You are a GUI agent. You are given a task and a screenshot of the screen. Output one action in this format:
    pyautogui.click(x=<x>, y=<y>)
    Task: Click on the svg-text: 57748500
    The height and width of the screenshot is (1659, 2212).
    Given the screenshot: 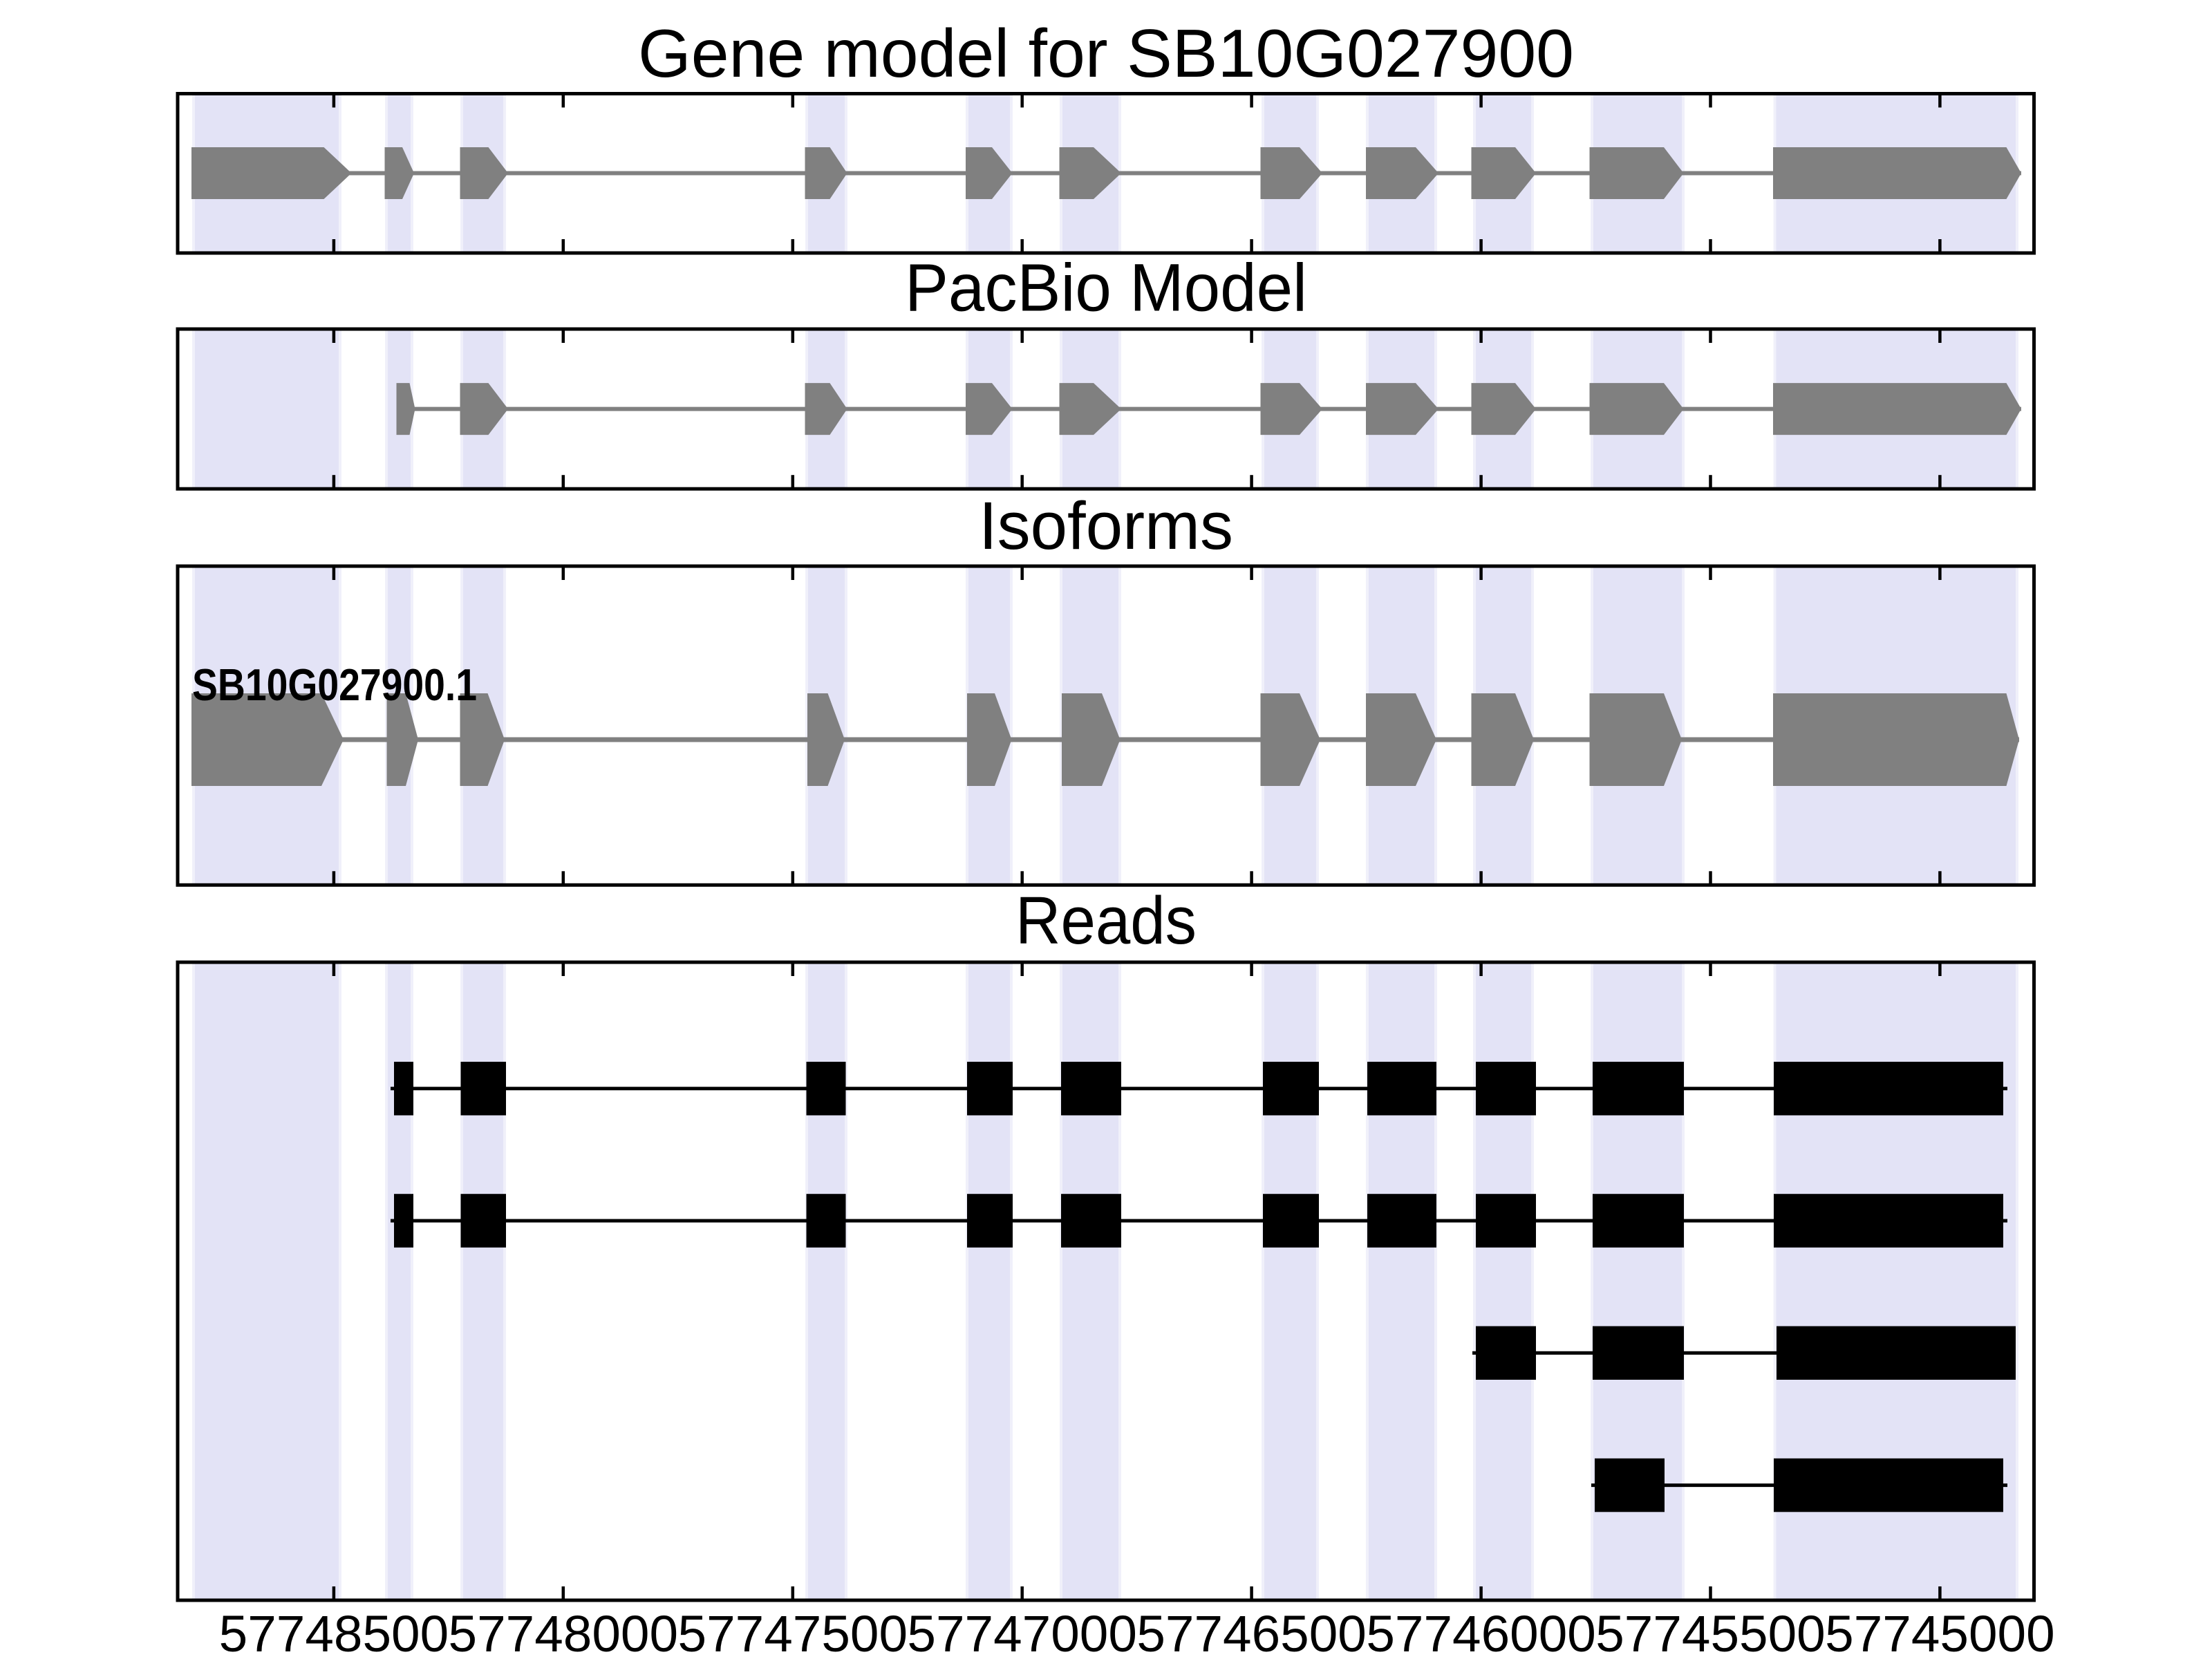 What is the action you would take?
    pyautogui.click(x=334, y=1632)
    